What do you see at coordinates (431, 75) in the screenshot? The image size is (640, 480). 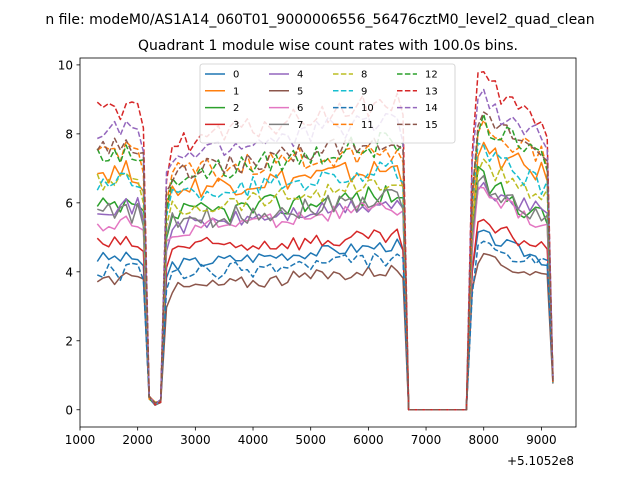 I see `legend-label-12: 12` at bounding box center [431, 75].